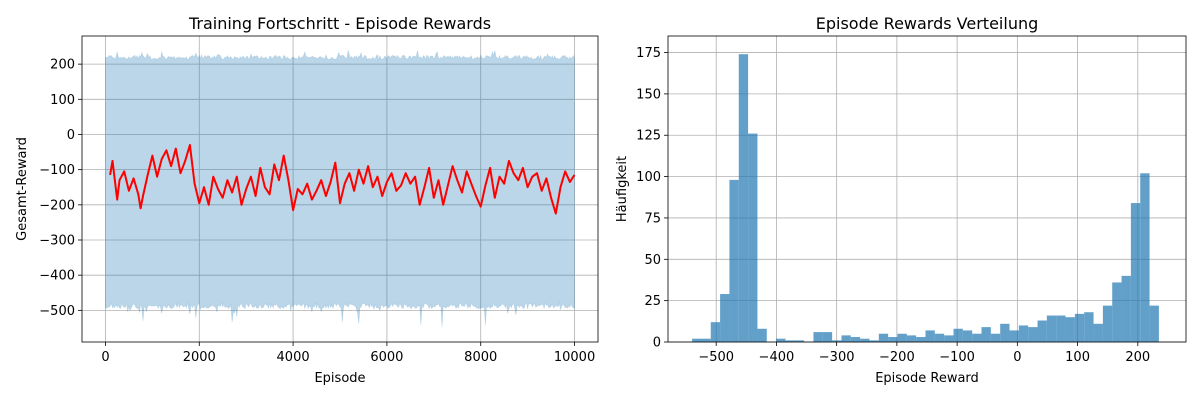 Image resolution: width=1200 pixels, height=400 pixels. Describe the element at coordinates (199, 357) in the screenshot. I see `x-tick-label-left: 2000` at that location.